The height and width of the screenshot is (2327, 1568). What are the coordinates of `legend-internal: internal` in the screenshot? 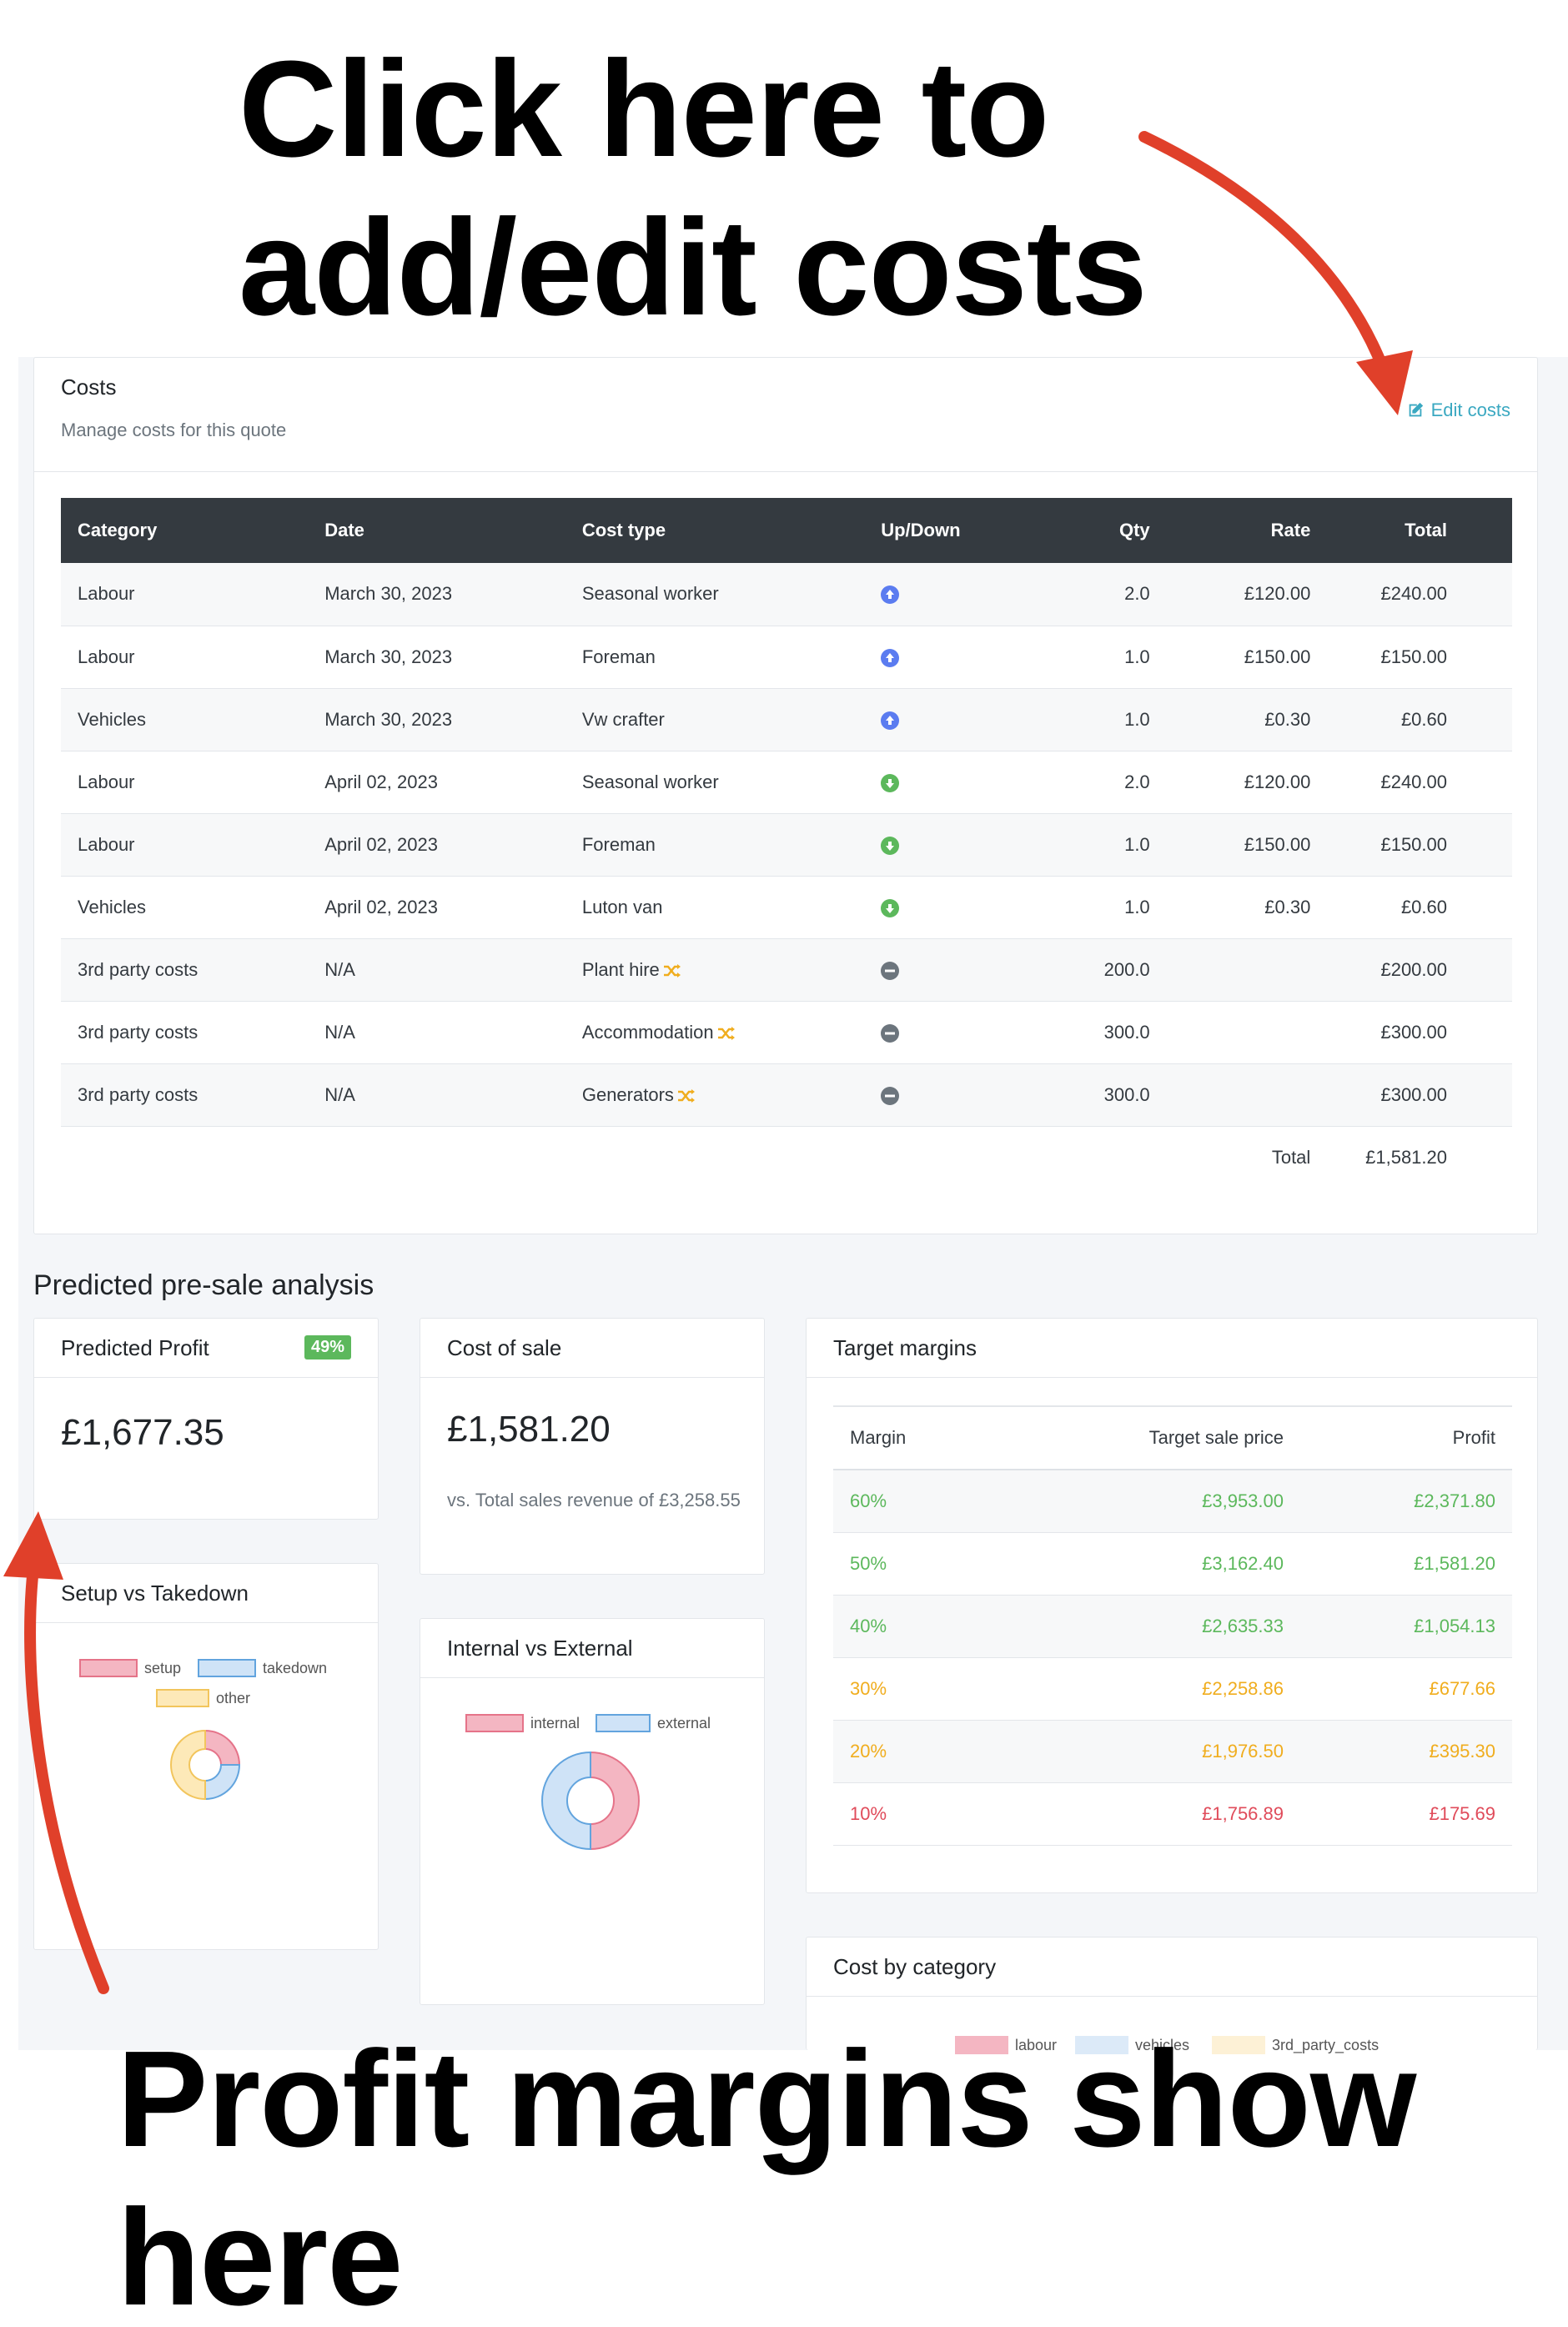 It's located at (522, 1723).